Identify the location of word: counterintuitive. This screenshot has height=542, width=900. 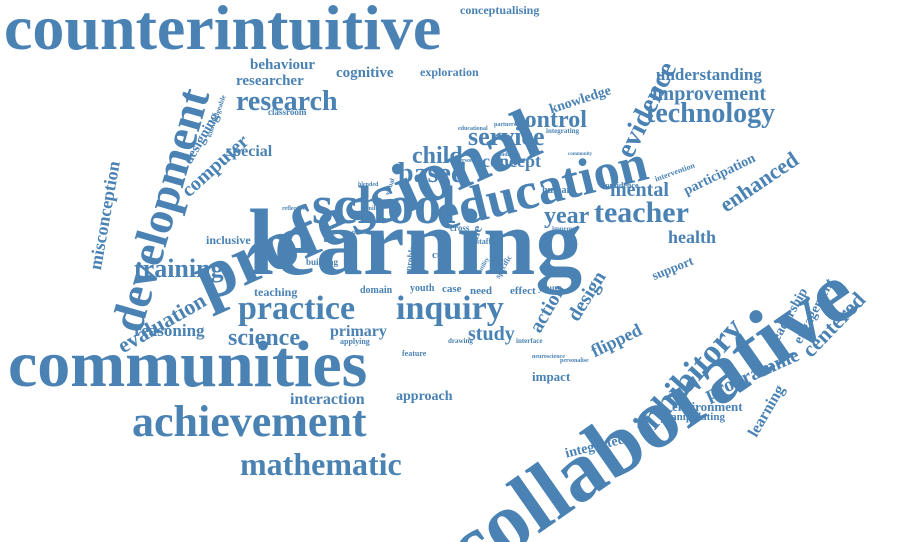
(223, 31).